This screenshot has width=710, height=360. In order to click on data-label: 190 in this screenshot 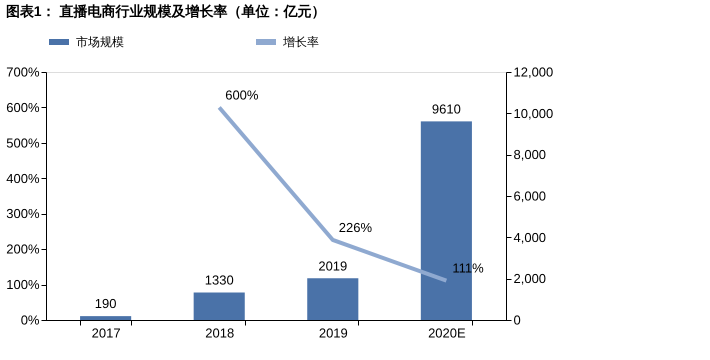, I will do `click(105, 304)`.